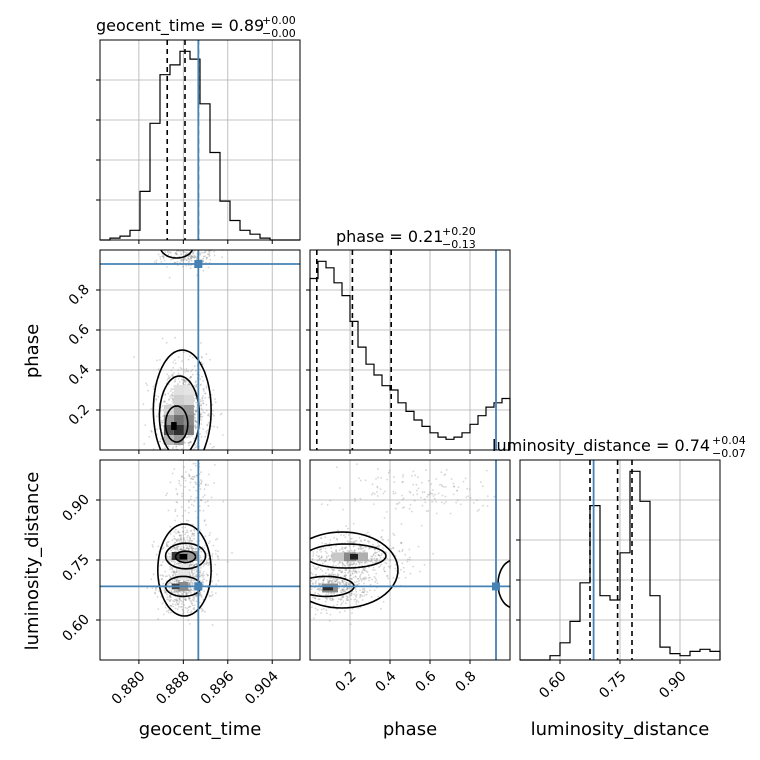 This screenshot has height=760, width=760. I want to click on title-luminosity-distance: luminosity_distance = 0.74, so click(601, 446).